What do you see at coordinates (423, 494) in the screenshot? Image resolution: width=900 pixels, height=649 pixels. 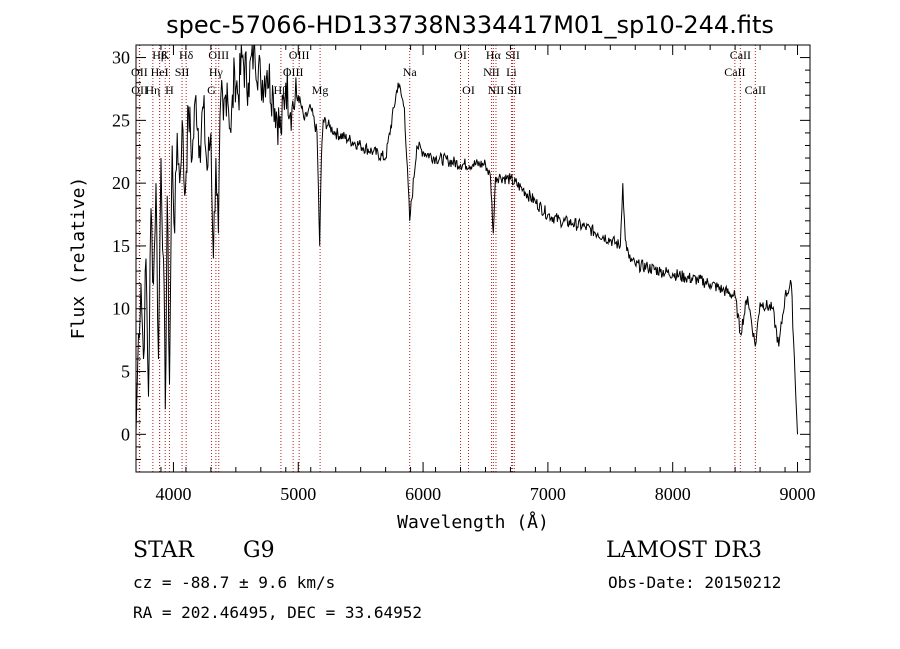 I see `x-tick-label: 6000` at bounding box center [423, 494].